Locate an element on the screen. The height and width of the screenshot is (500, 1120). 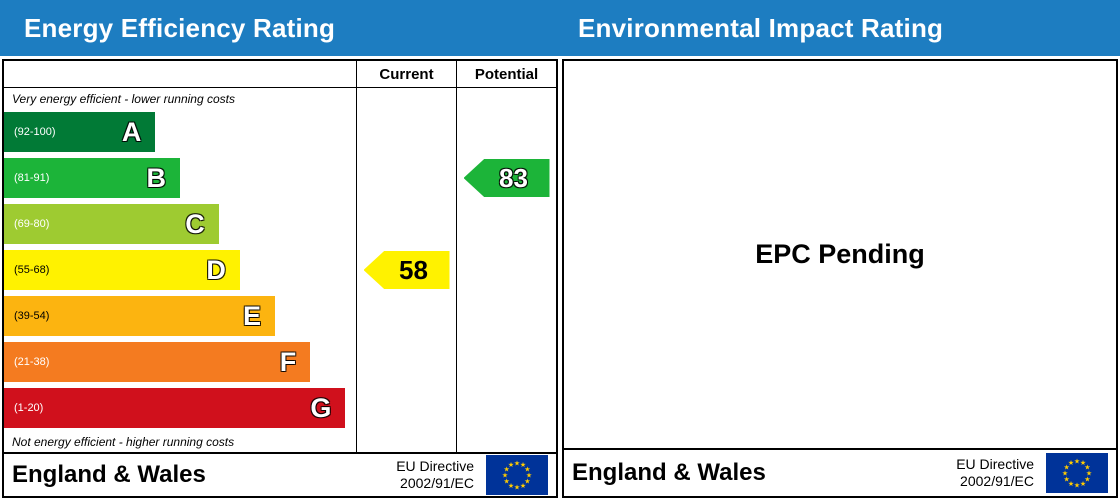
band-C: (69-80) C is located at coordinates (111, 224).